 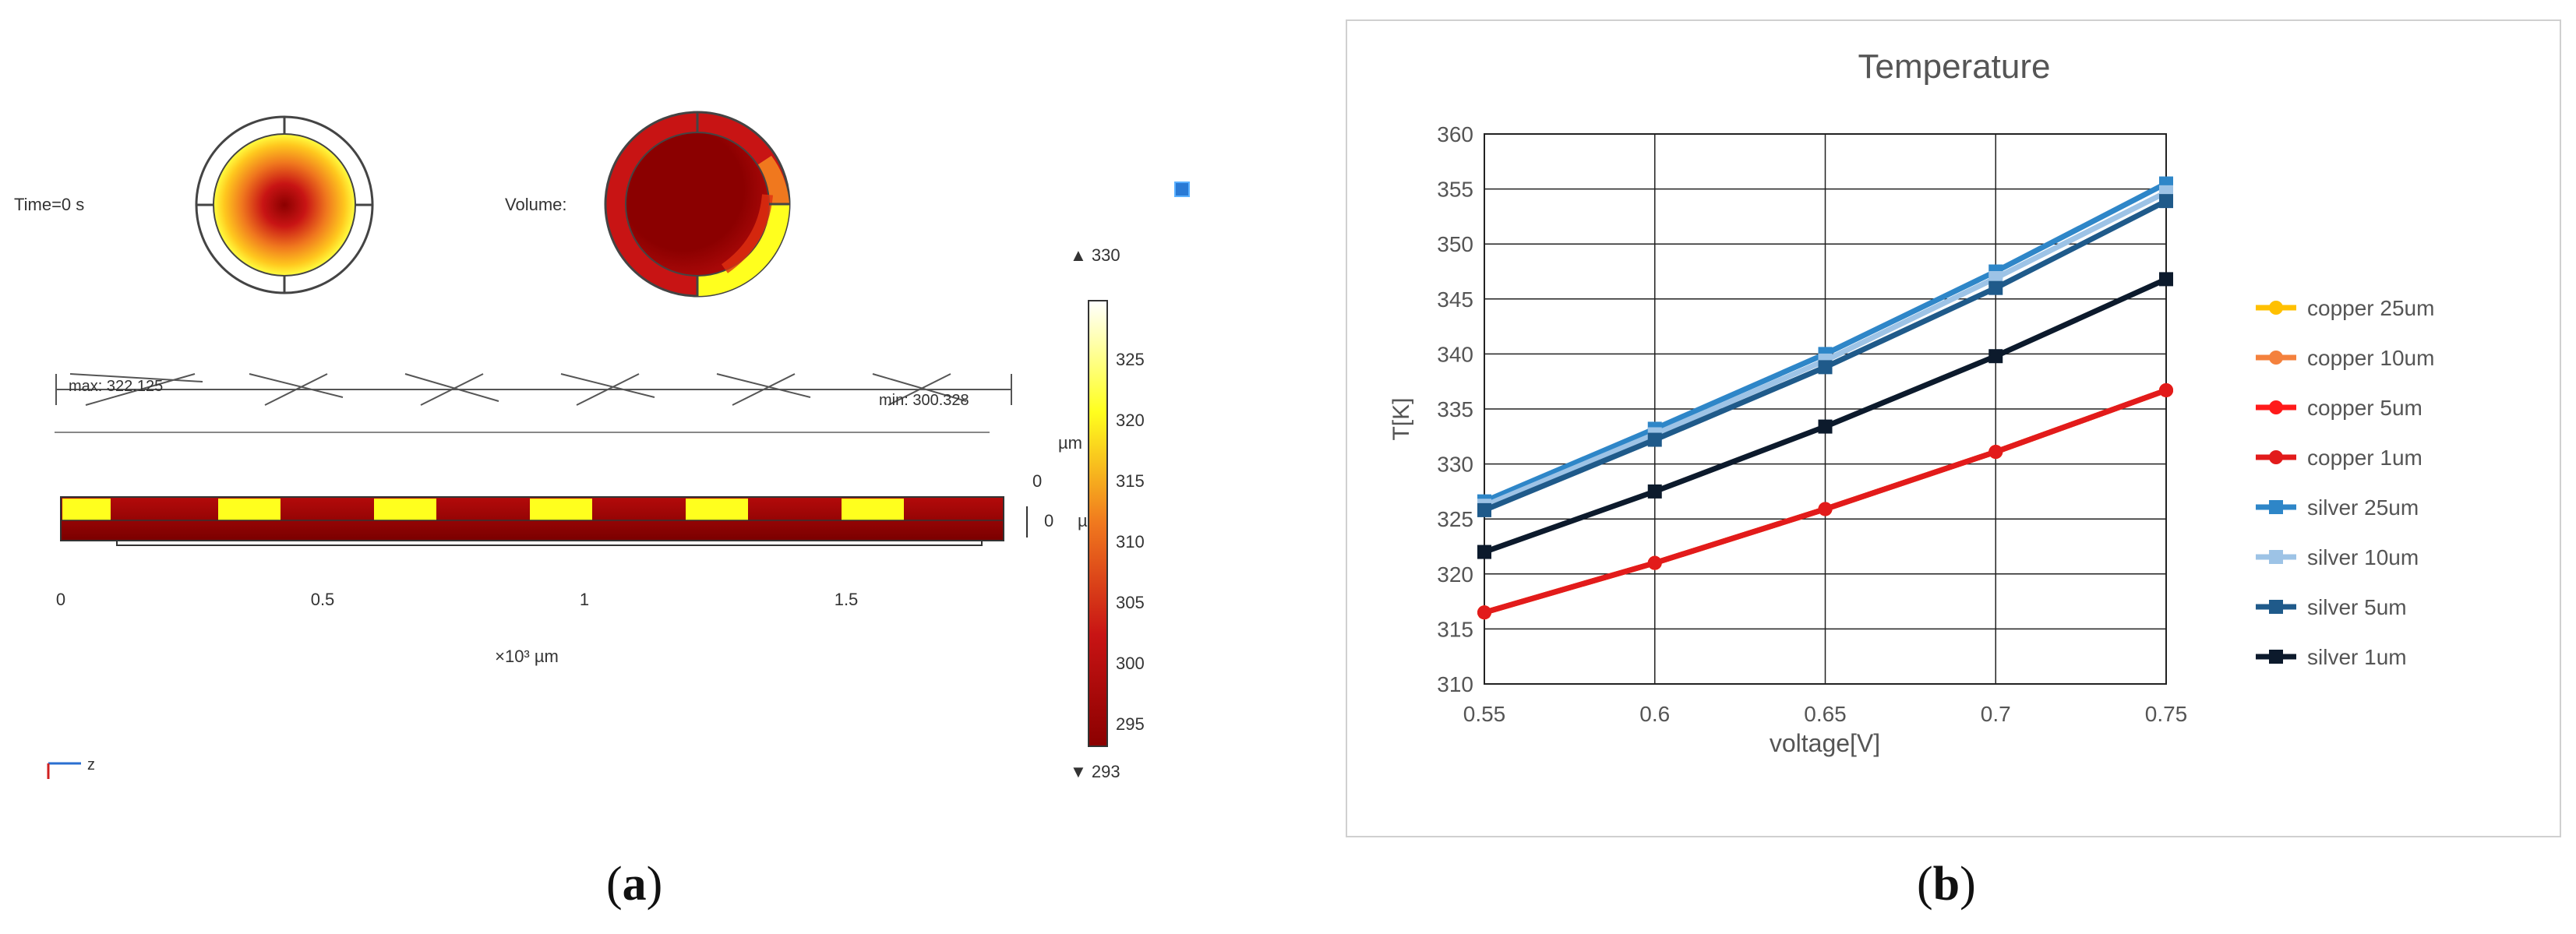 I want to click on legend-label: silver 10um, so click(x=2363, y=557).